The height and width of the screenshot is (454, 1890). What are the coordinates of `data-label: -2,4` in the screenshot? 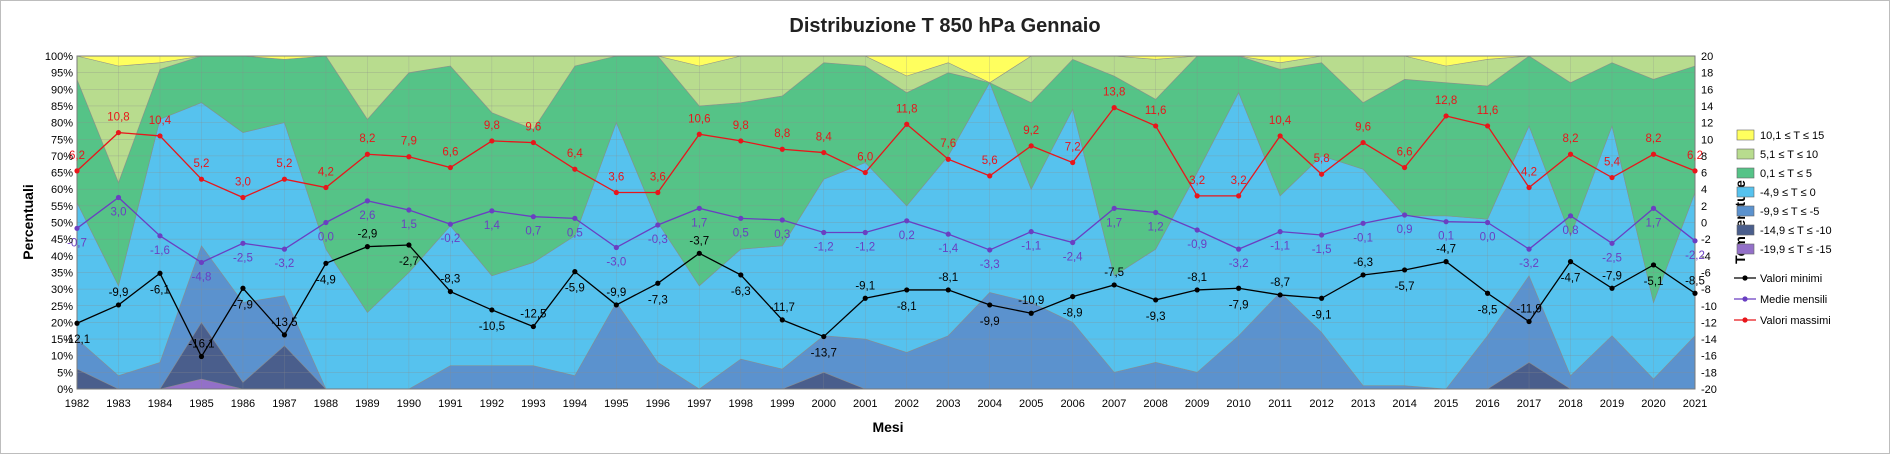 It's located at (1073, 257).